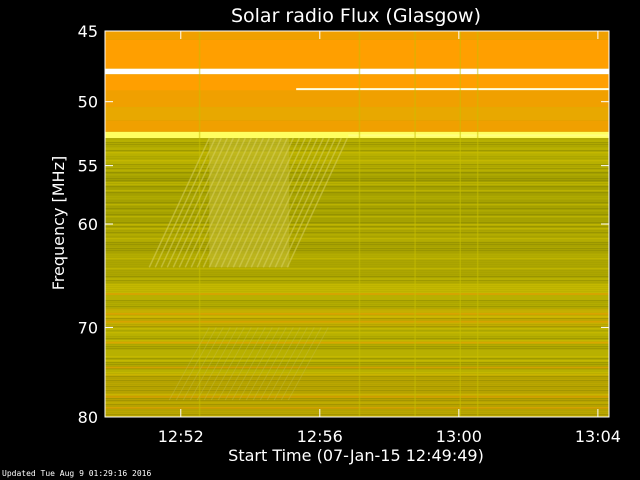 This screenshot has height=480, width=640. Describe the element at coordinates (88, 31) in the screenshot. I see `y-tick-label: 45` at that location.